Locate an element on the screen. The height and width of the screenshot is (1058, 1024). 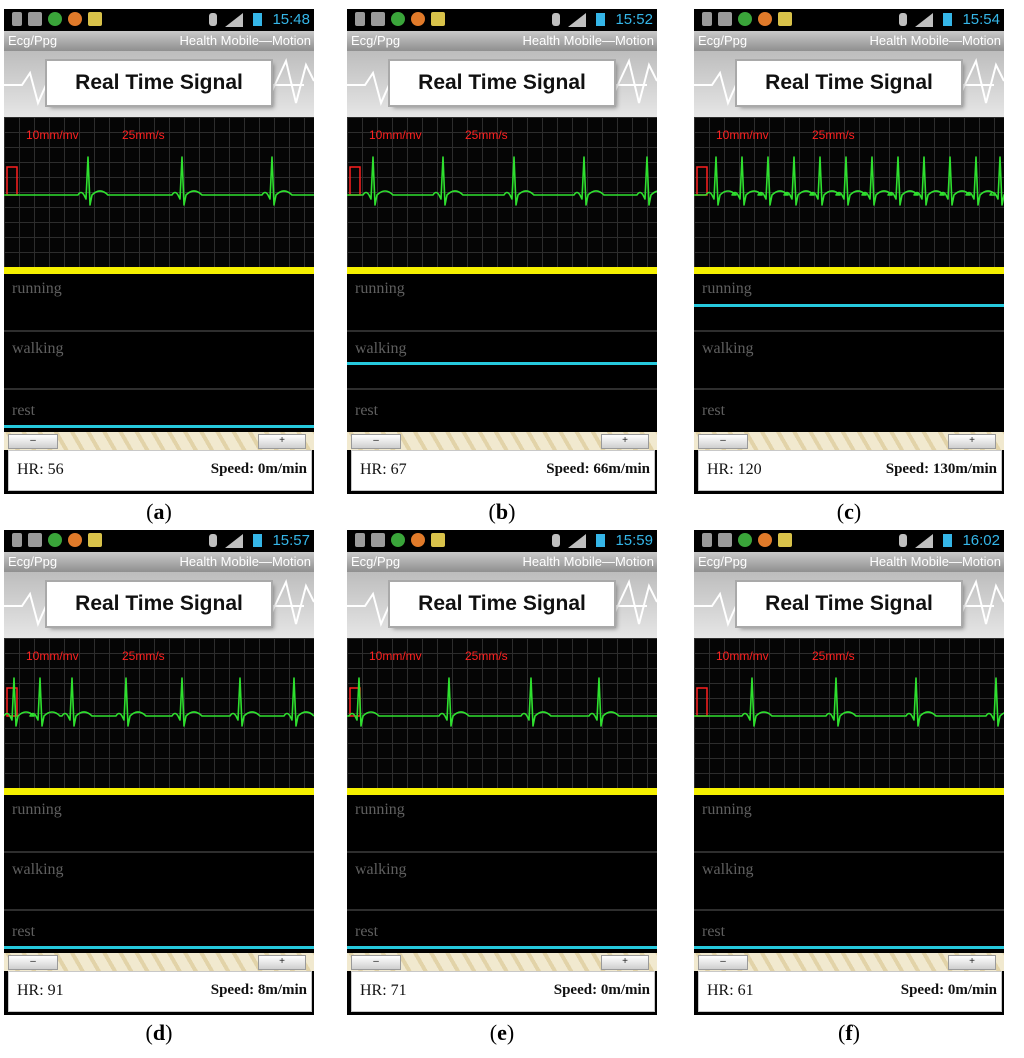
status-bar: 15:54 is located at coordinates (849, 20).